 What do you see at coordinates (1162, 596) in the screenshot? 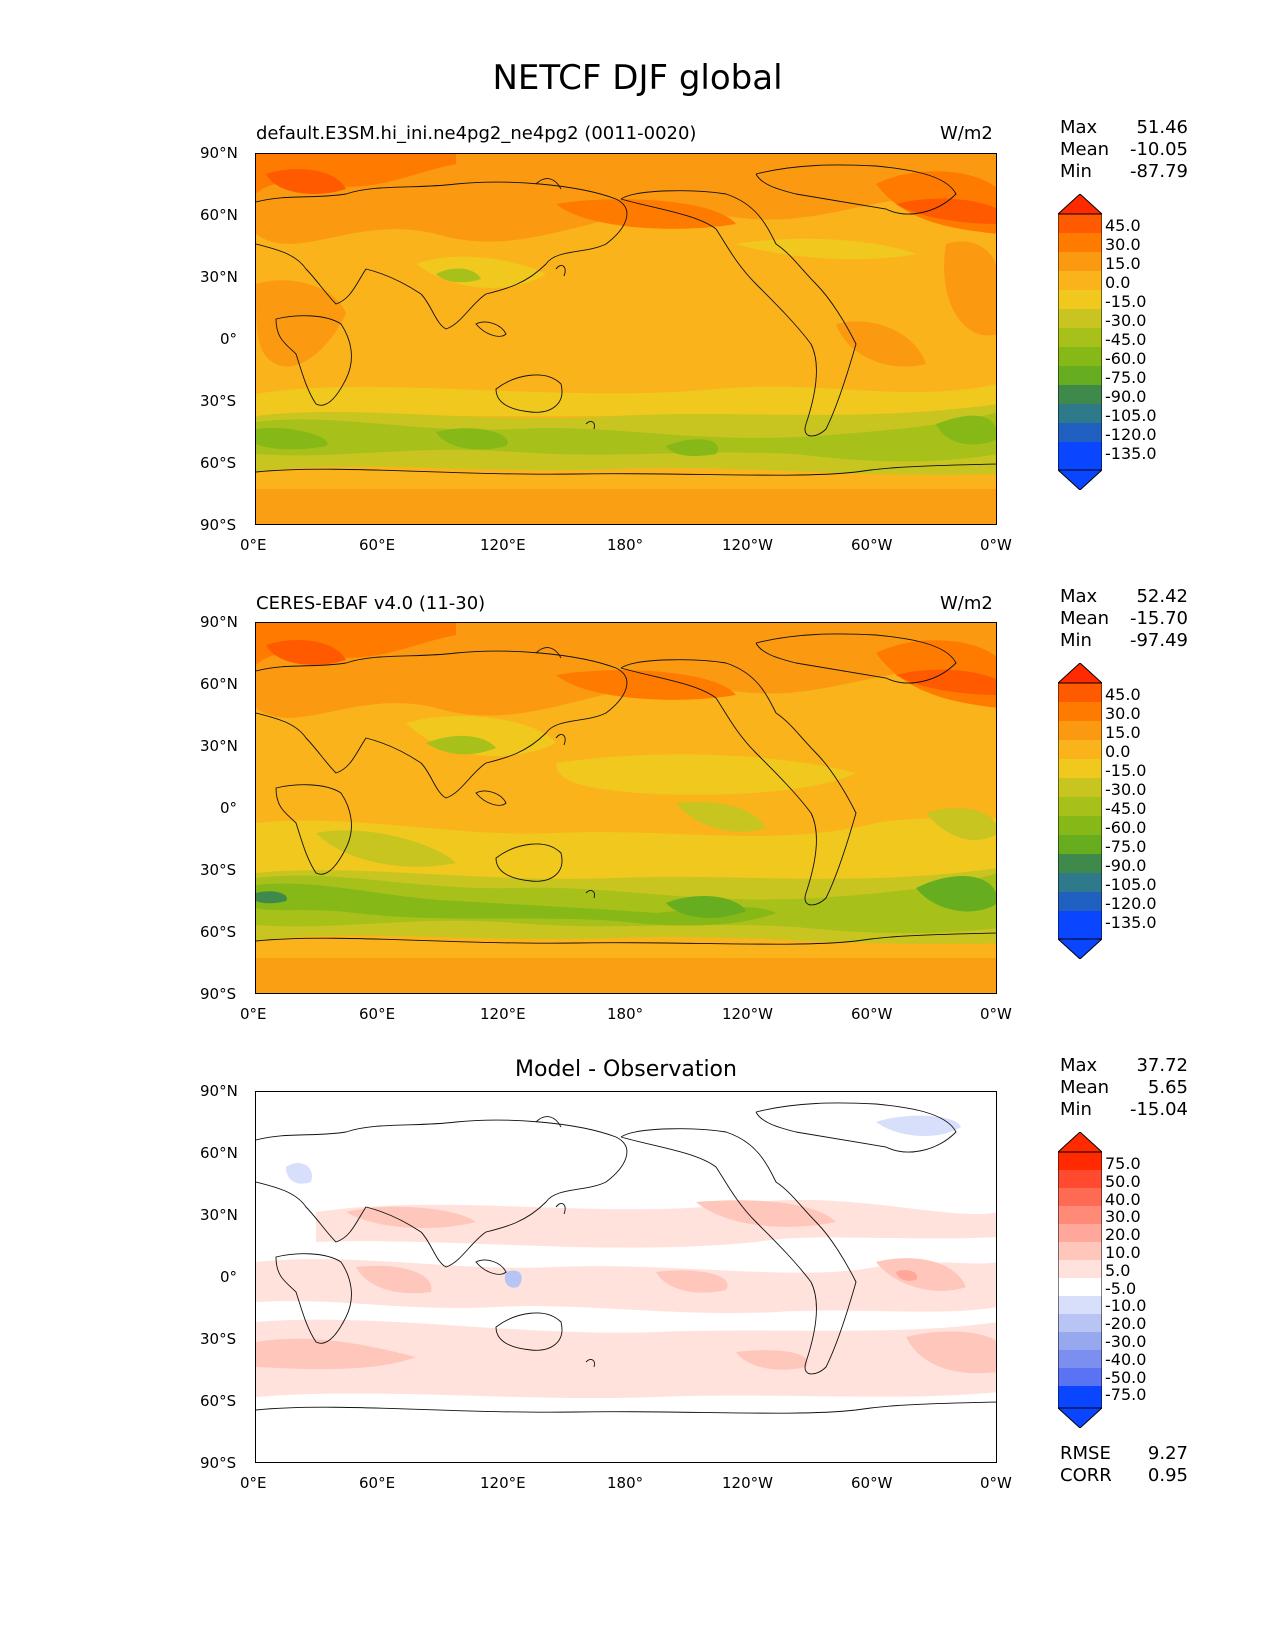
I see `stat-max: 52.42` at bounding box center [1162, 596].